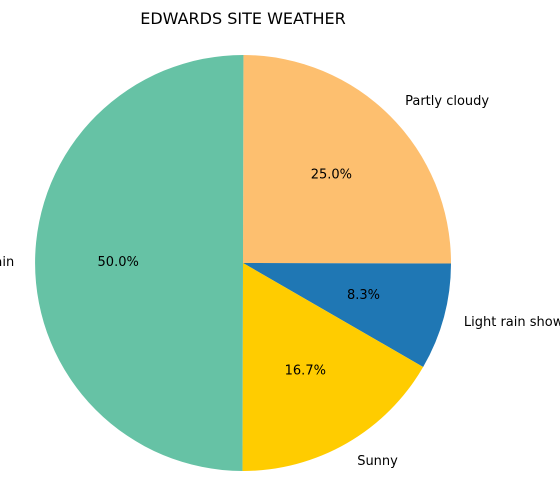 This screenshot has height=504, width=560. What do you see at coordinates (243, 18) in the screenshot?
I see `chart-title: EDWARDS SITE WEATHER` at bounding box center [243, 18].